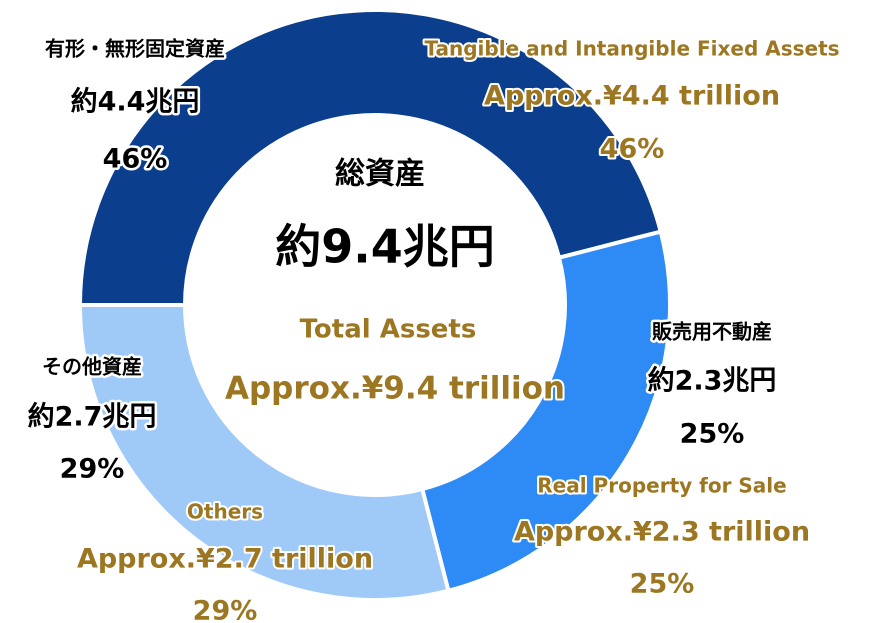 The width and height of the screenshot is (872, 623). Describe the element at coordinates (225, 559) in the screenshot. I see `amount-label-en: Approx.¥2.7 trillion` at that location.